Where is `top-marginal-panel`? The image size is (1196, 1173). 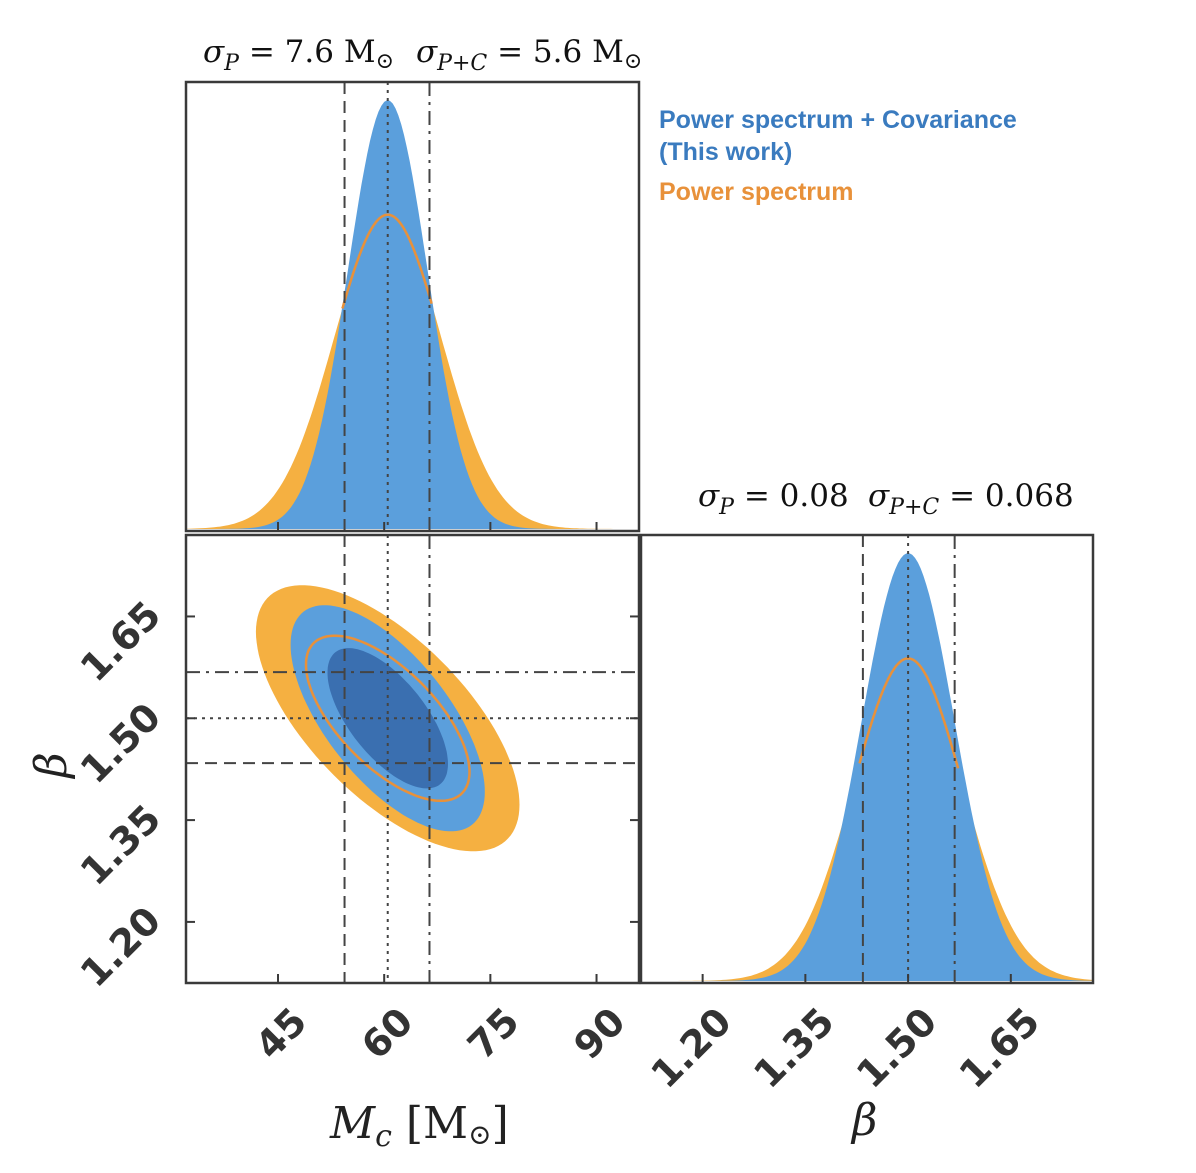 top-marginal-panel is located at coordinates (412, 306).